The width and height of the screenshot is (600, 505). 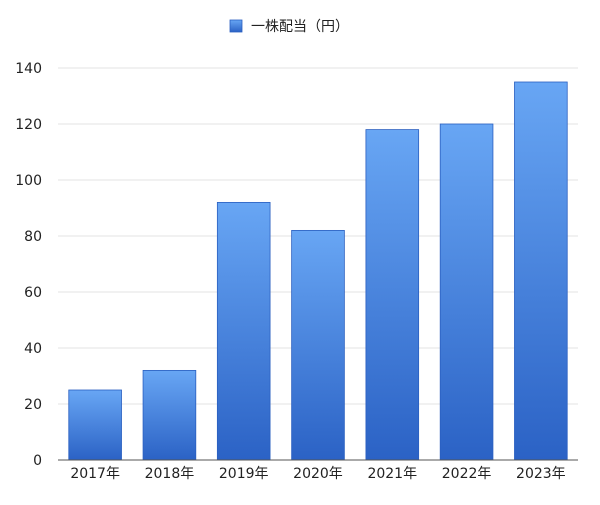 What do you see at coordinates (28, 181) in the screenshot?
I see `y-tick-label: 100` at bounding box center [28, 181].